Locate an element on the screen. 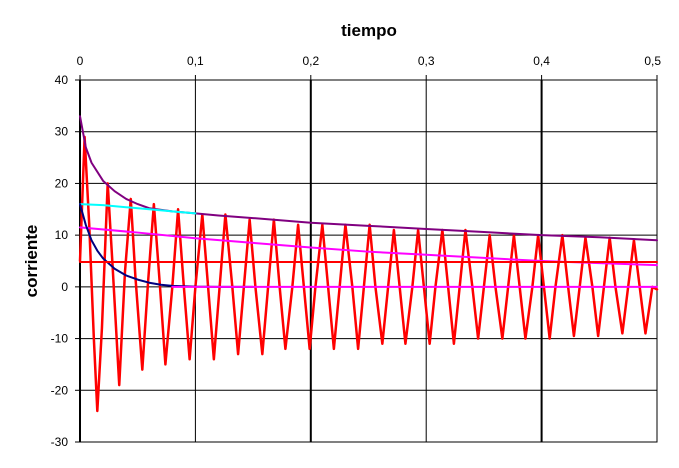 This screenshot has height=468, width=679. y-tick-label-0: -30 is located at coordinates (60, 442).